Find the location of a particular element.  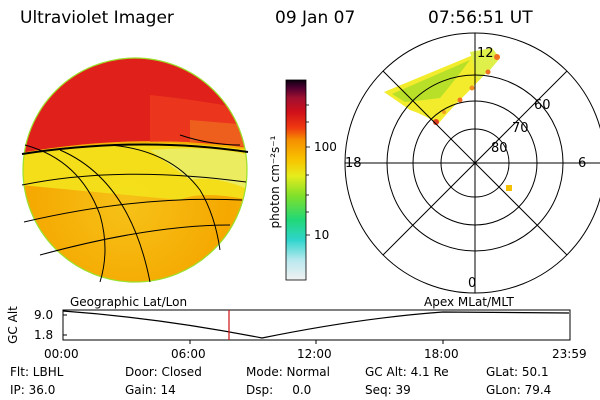

timeline-left-title: Geographic Lat/Lon is located at coordinates (129, 302).